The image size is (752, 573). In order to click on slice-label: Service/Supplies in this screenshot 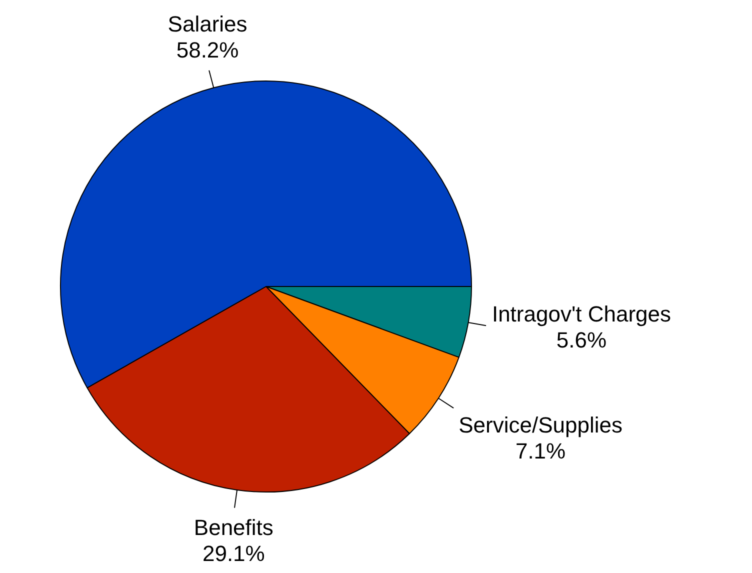, I will do `click(540, 425)`.